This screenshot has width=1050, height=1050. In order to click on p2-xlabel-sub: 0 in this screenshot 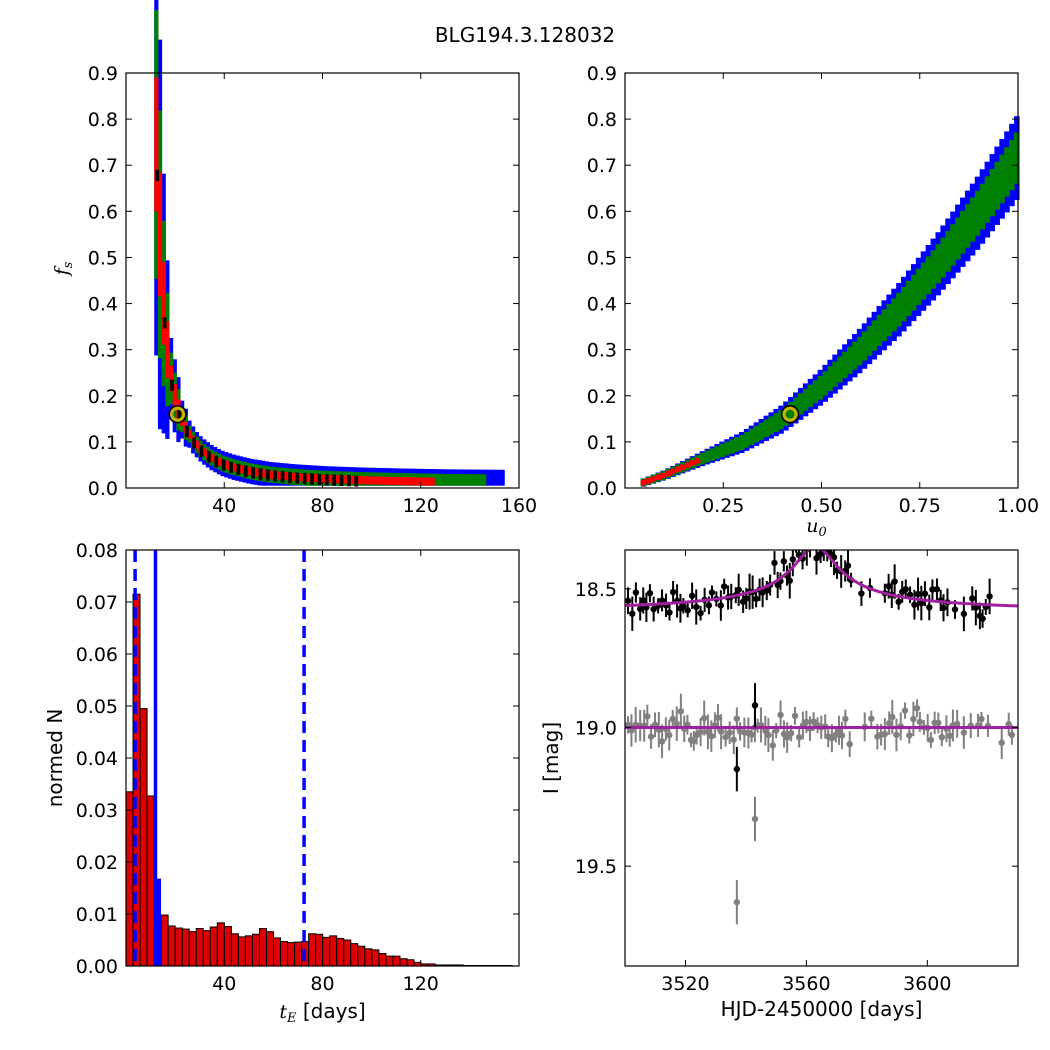, I will do `click(822, 532)`.